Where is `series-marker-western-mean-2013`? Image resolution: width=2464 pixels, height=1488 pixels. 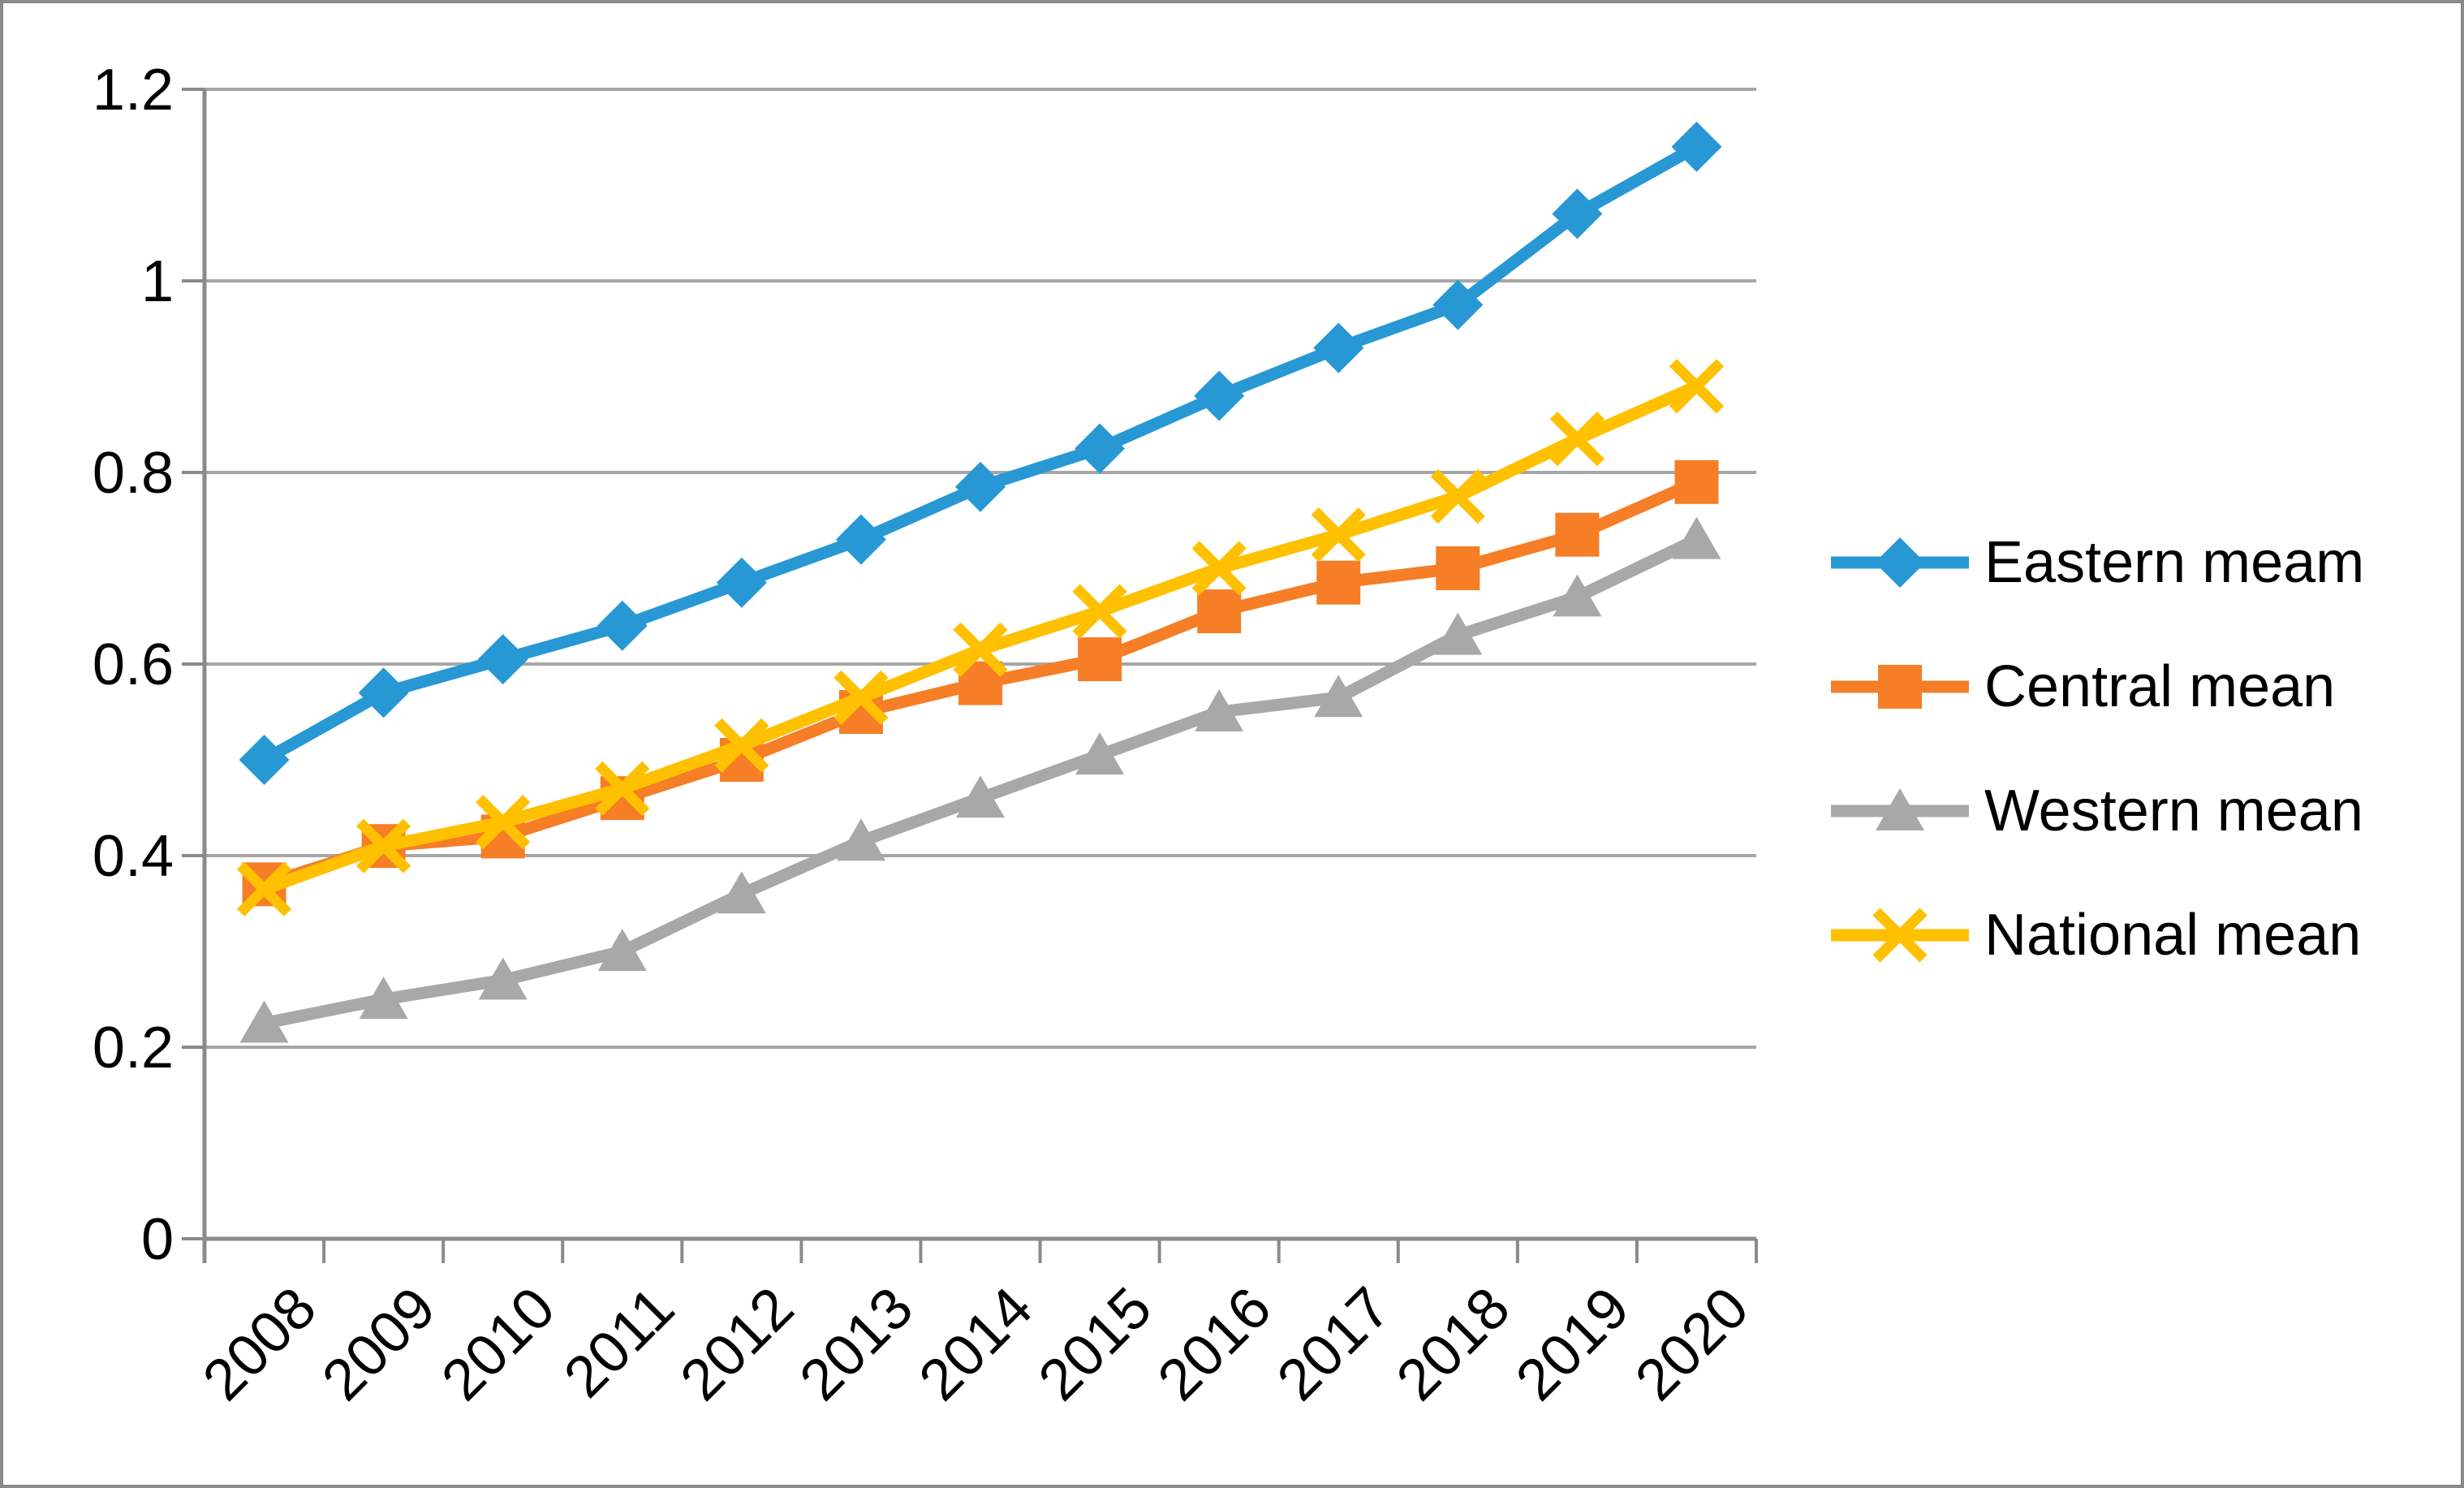
series-marker-western-mean-2013 is located at coordinates (861, 839).